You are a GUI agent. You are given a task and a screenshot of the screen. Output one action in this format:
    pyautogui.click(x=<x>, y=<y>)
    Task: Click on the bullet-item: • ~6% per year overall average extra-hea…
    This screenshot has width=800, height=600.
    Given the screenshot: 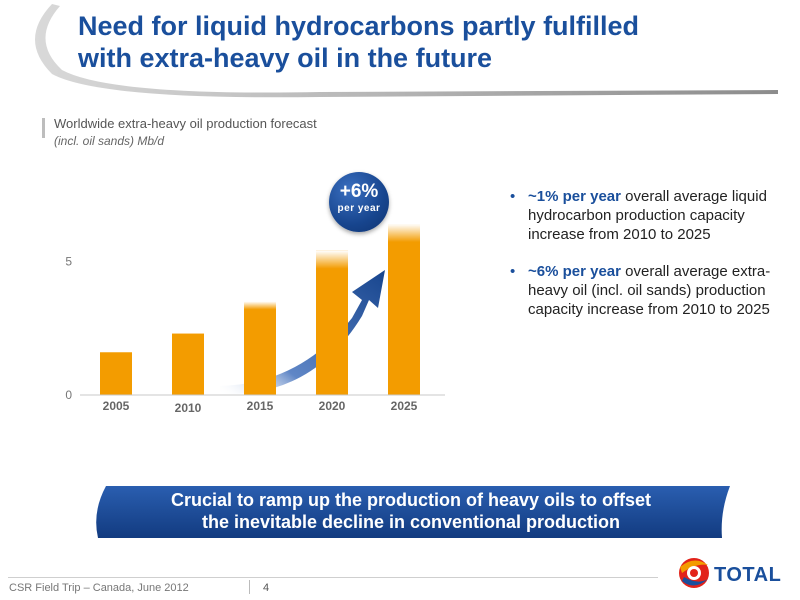 What is the action you would take?
    pyautogui.click(x=643, y=290)
    